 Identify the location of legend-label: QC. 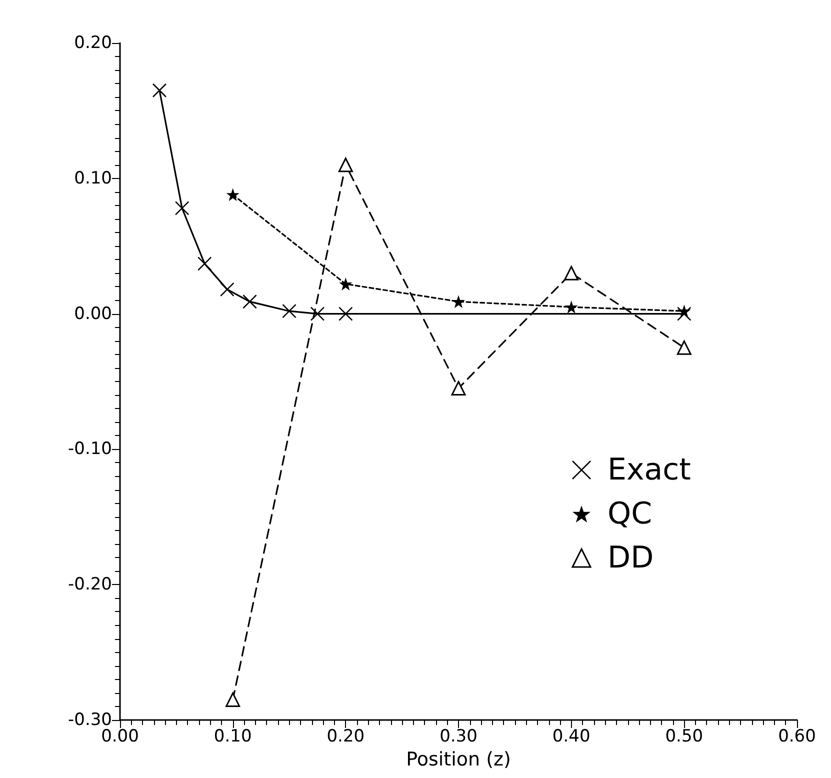
(630, 514).